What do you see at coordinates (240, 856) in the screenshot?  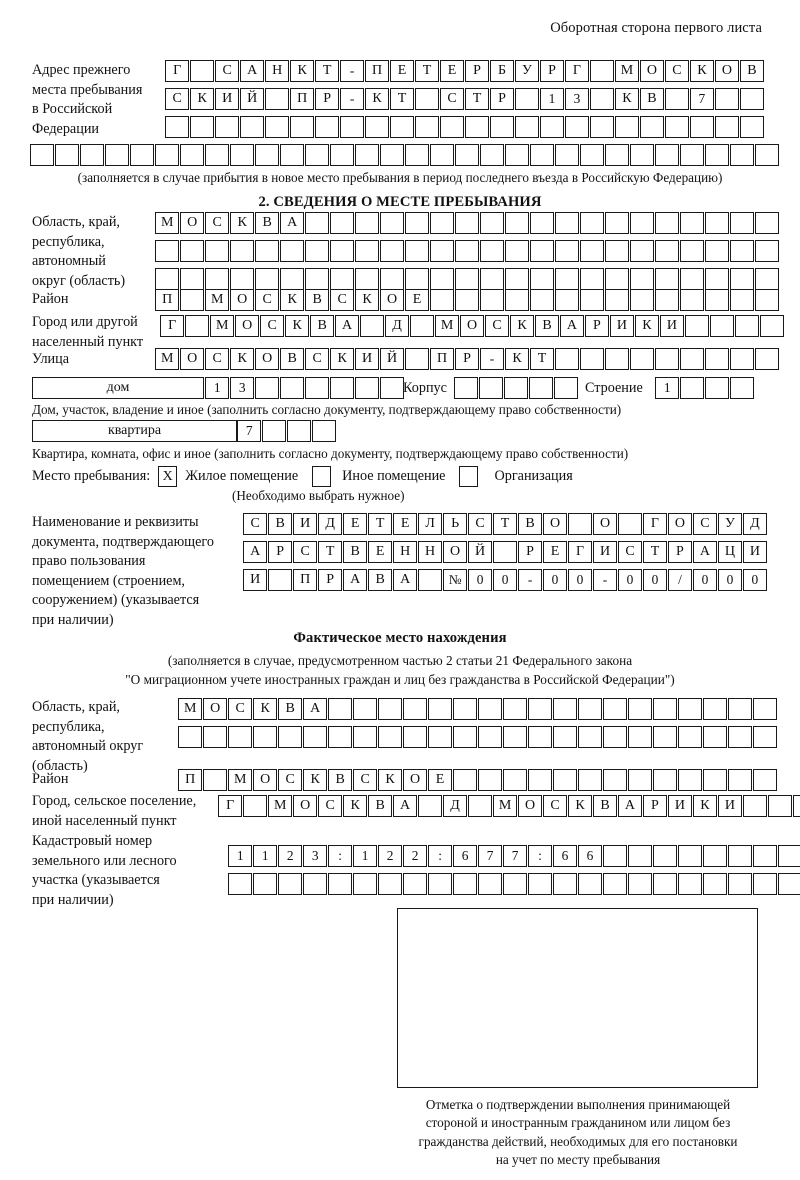 I see `cadastral-row-1-cell-1: 1` at bounding box center [240, 856].